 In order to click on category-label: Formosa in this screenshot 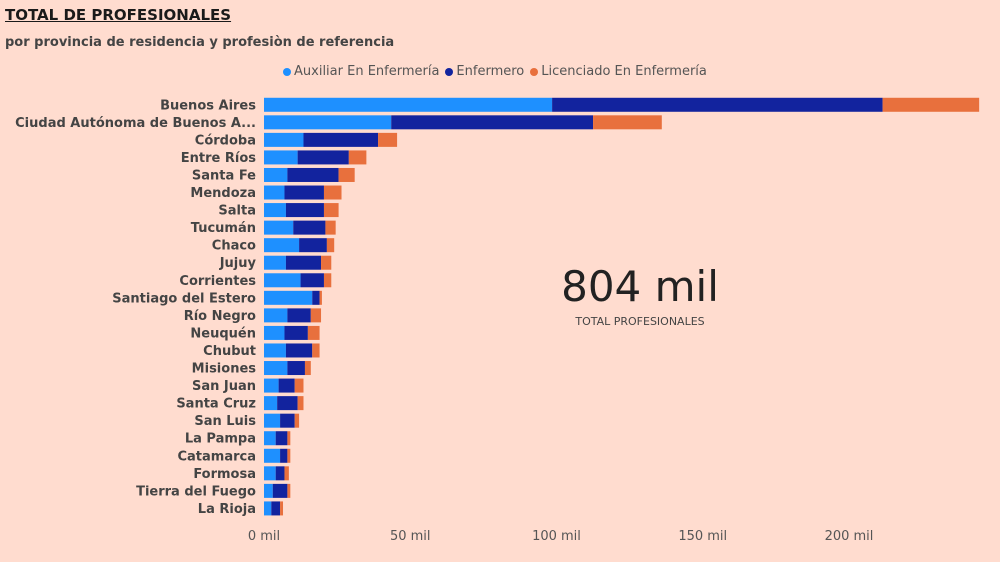, I will do `click(224, 474)`.